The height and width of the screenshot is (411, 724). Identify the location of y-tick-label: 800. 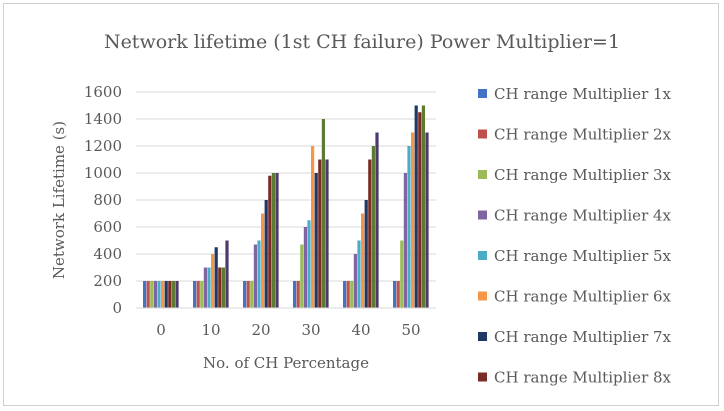
(107, 200).